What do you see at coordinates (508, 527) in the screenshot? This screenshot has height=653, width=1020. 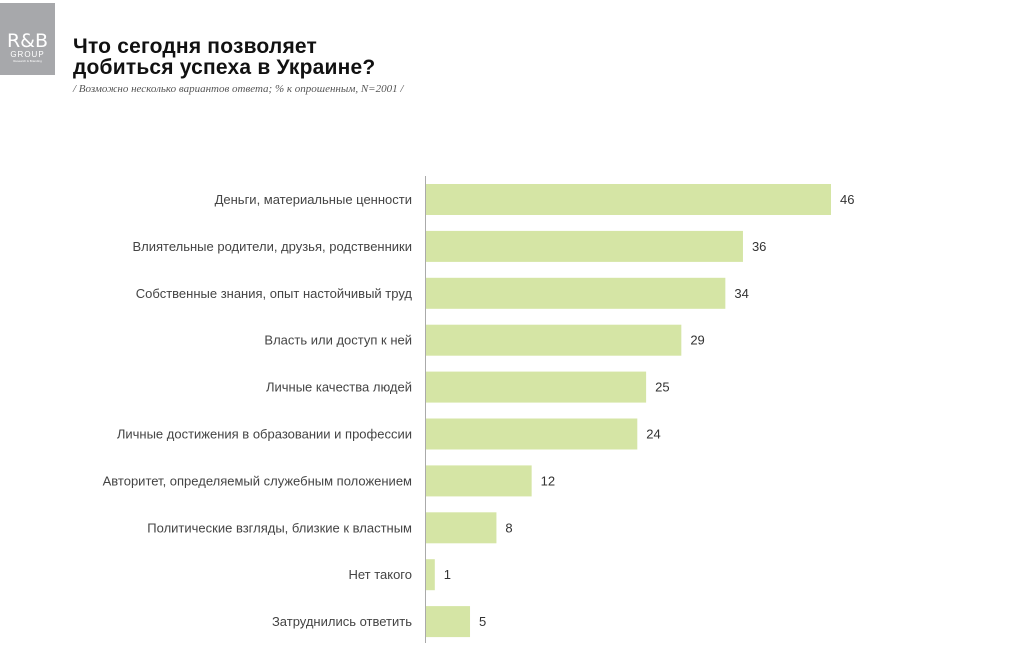 I see `value-label-7: 8` at bounding box center [508, 527].